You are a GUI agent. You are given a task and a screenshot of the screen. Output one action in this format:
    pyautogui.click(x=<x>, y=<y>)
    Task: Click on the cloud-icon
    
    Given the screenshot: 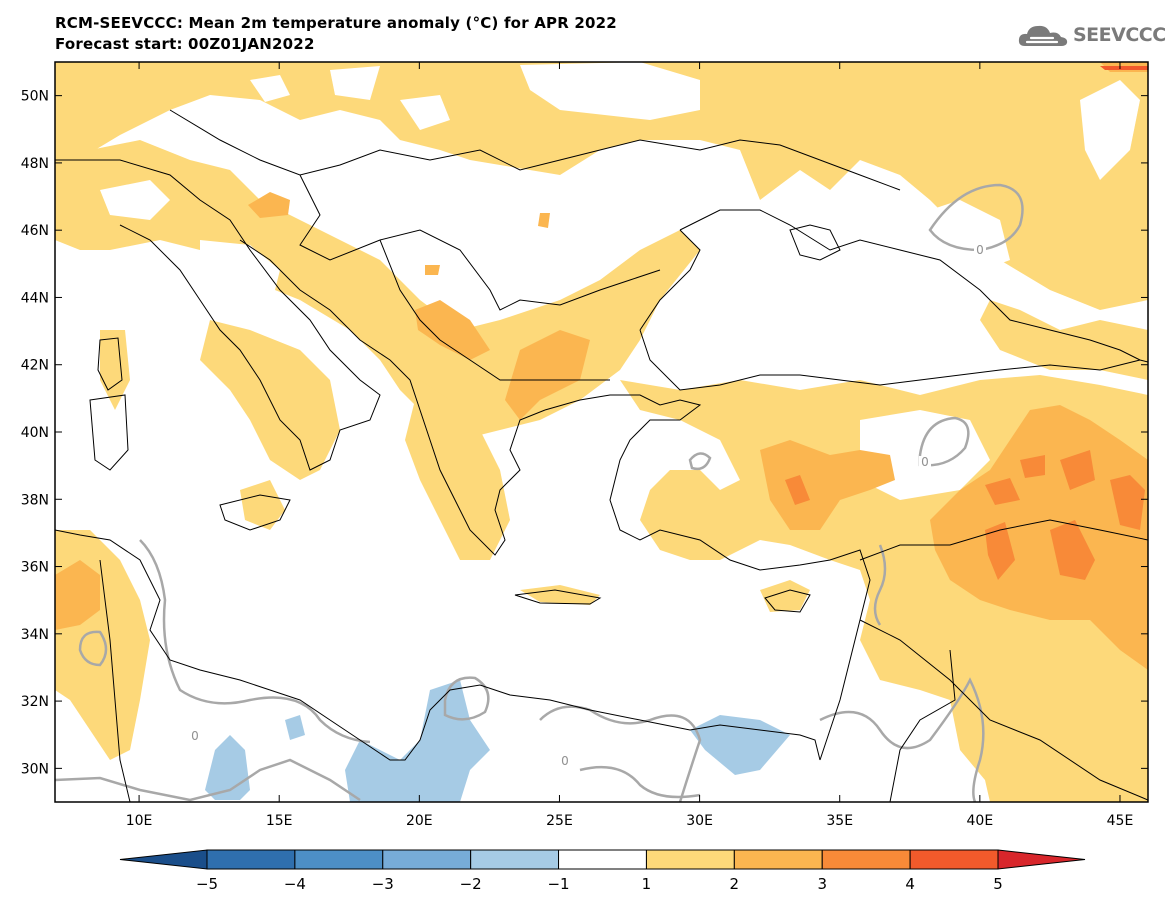 What is the action you would take?
    pyautogui.click(x=1043, y=35)
    